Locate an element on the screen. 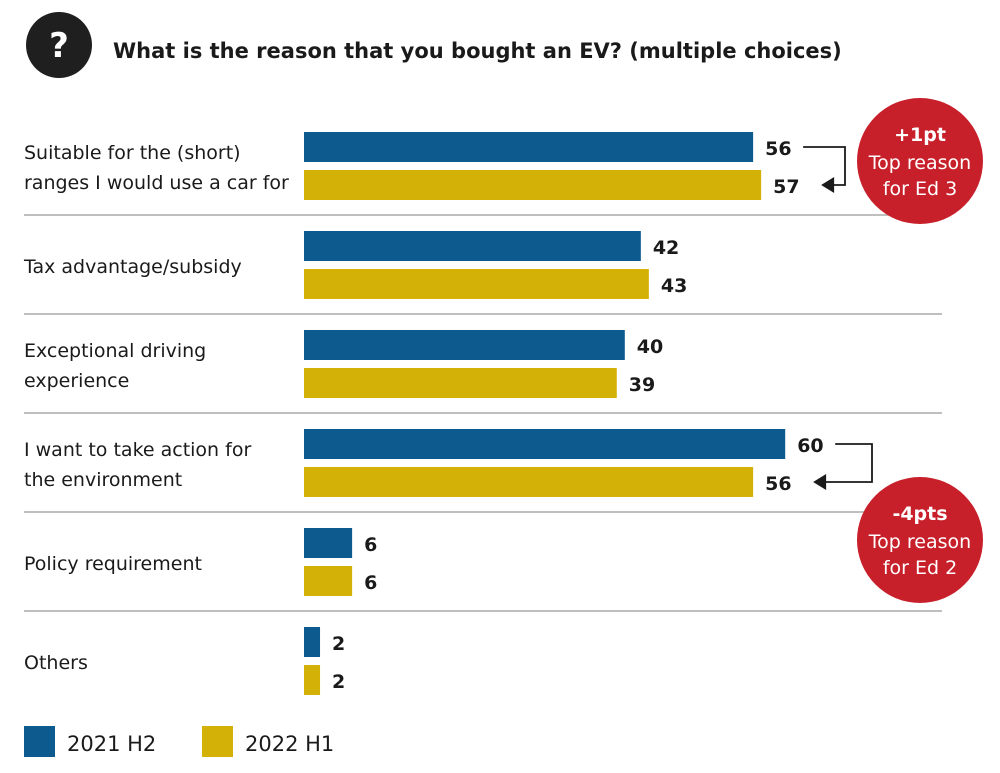 Image resolution: width=1000 pixels, height=773 pixels. callout-headline: -4pts is located at coordinates (919, 514).